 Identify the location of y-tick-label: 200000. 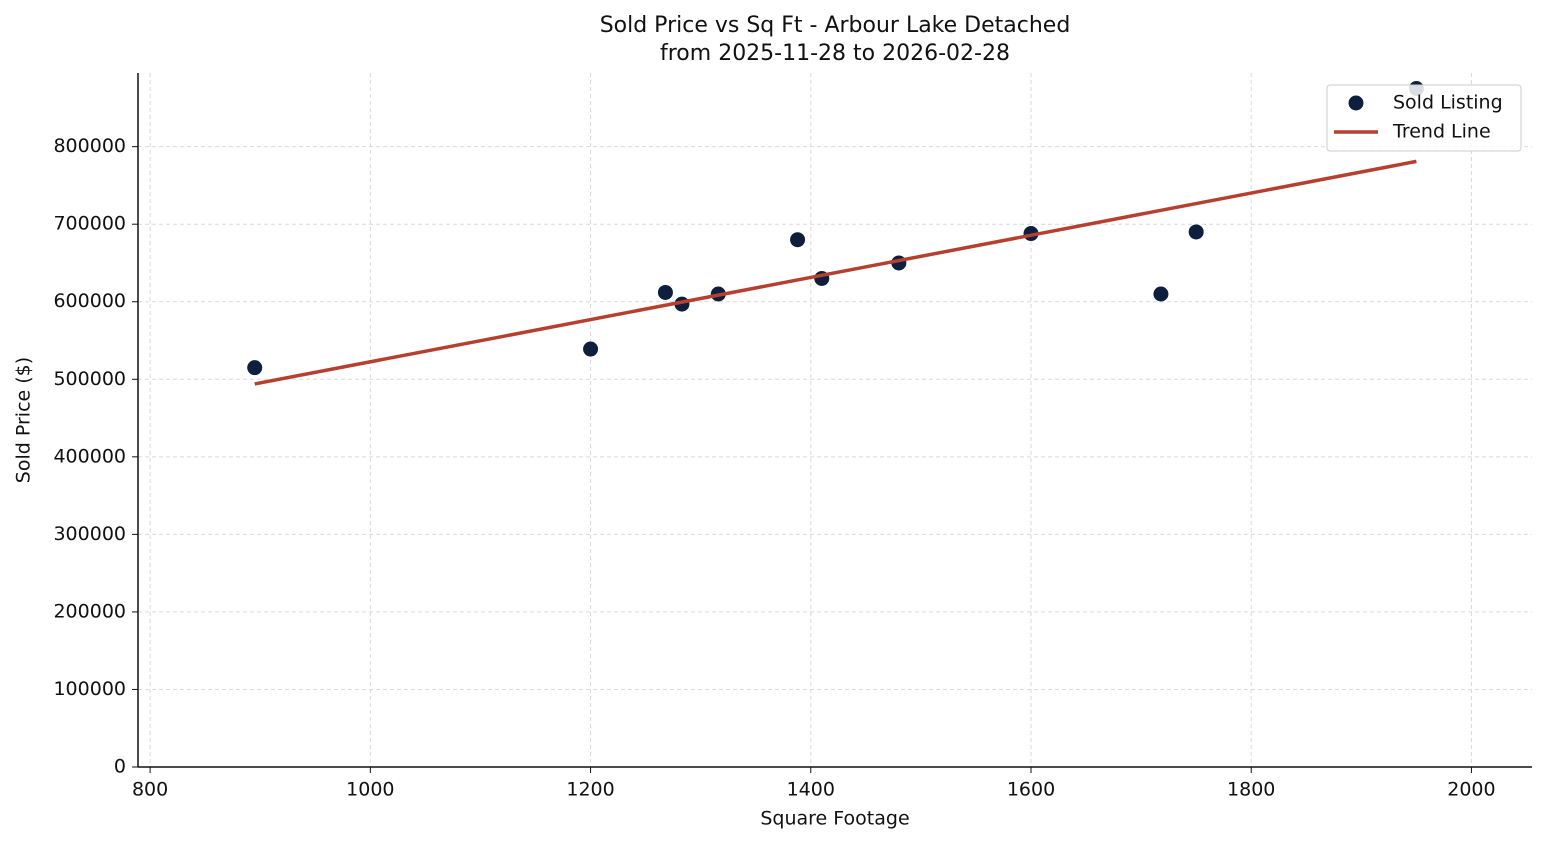
(89, 611).